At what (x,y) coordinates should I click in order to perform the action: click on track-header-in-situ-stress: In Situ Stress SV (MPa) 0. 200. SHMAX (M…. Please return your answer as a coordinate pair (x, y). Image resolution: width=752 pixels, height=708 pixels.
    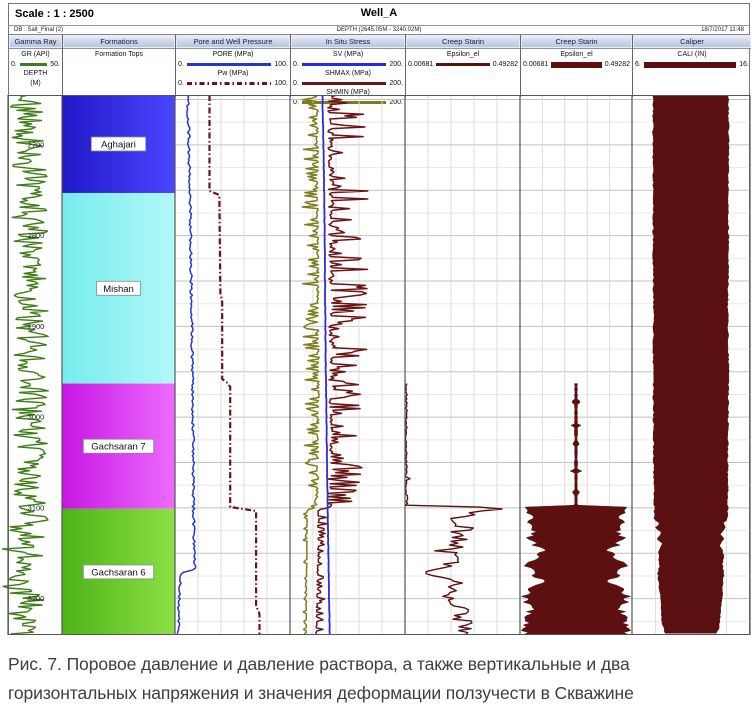
    Looking at the image, I should click on (348, 70).